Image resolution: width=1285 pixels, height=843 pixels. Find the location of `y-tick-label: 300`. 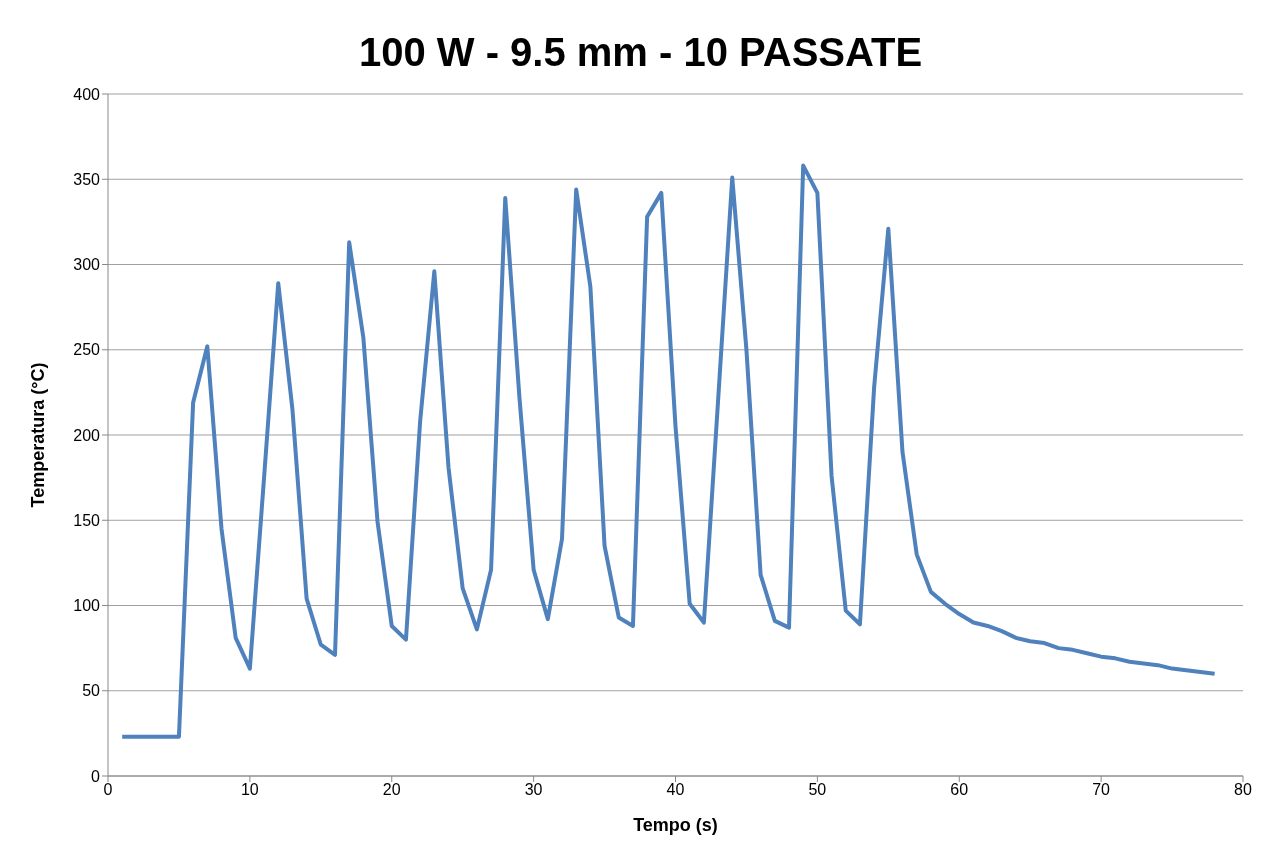

y-tick-label: 300 is located at coordinates (87, 265).